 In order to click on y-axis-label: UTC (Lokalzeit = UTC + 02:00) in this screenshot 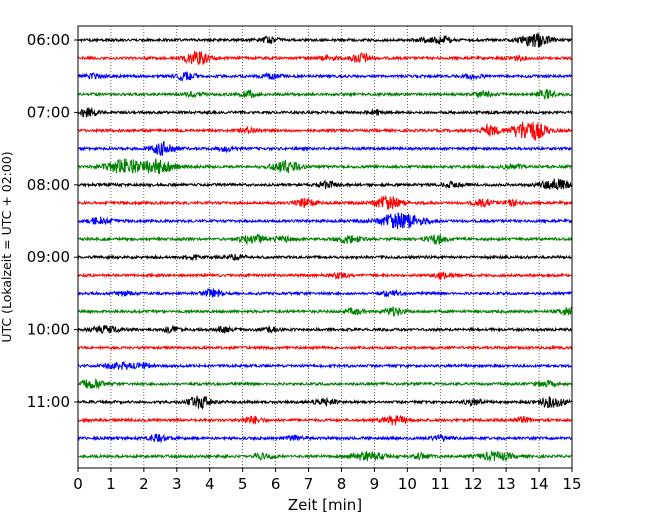, I will do `click(7, 246)`.